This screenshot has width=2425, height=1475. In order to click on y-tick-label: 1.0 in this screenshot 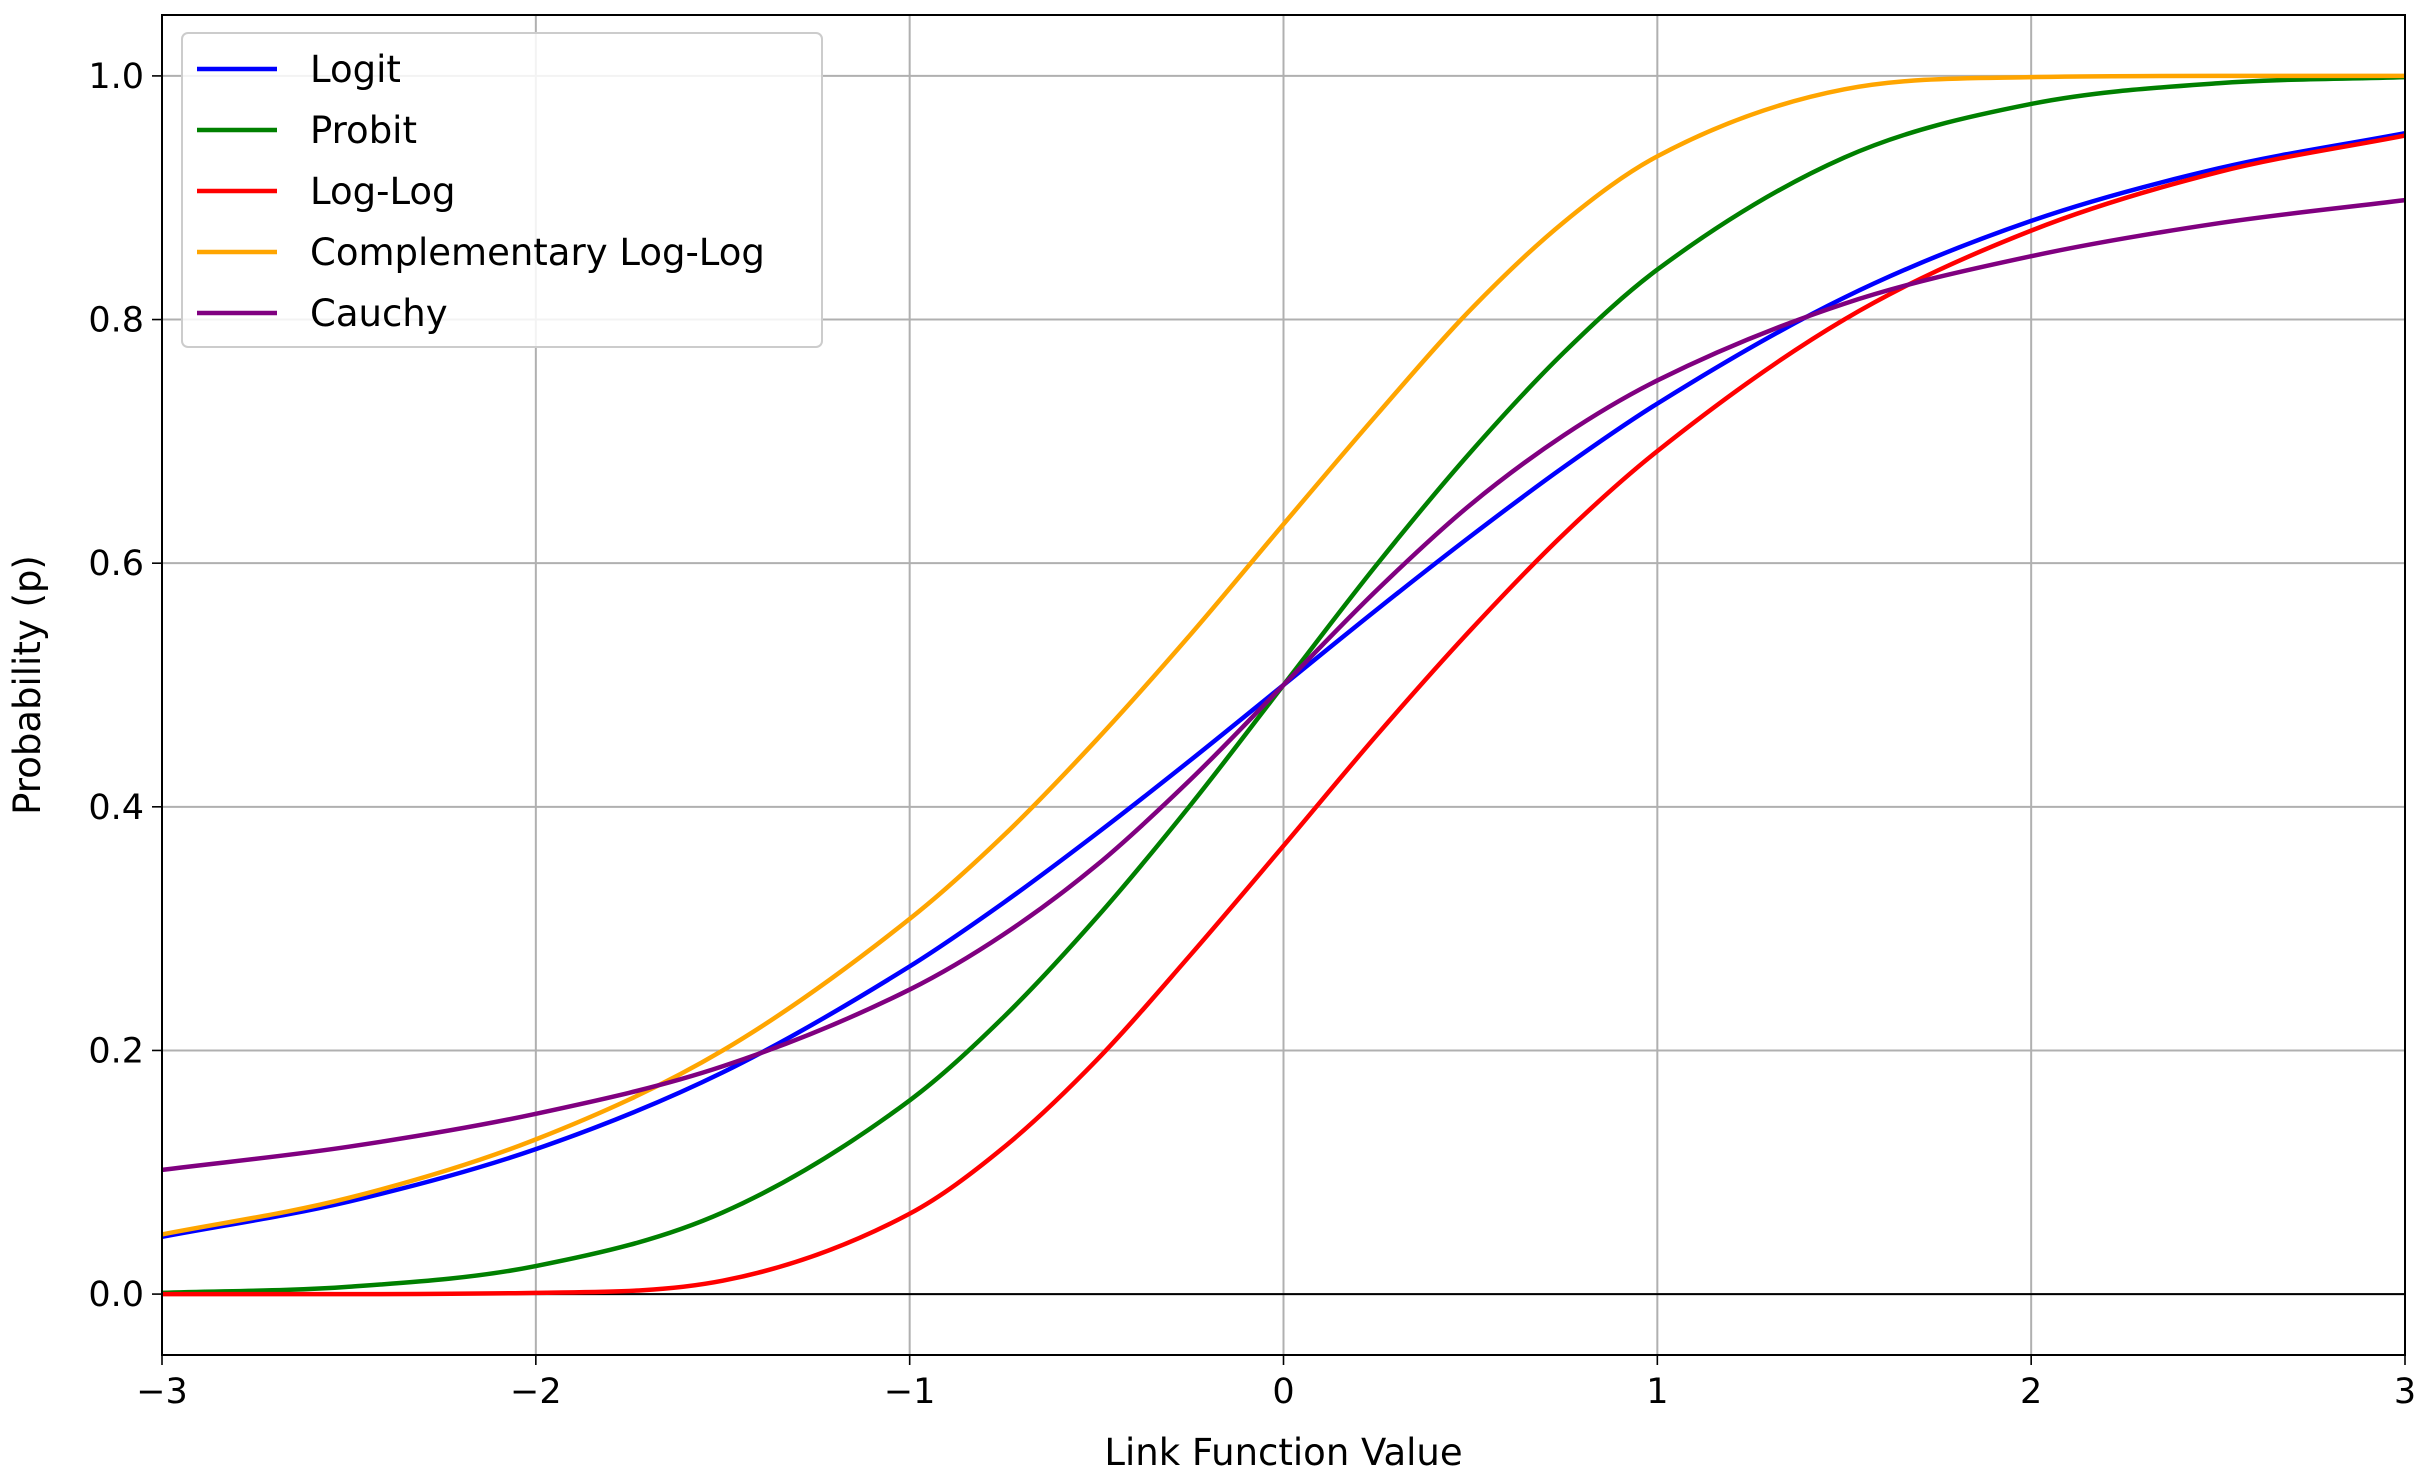, I will do `click(116, 77)`.